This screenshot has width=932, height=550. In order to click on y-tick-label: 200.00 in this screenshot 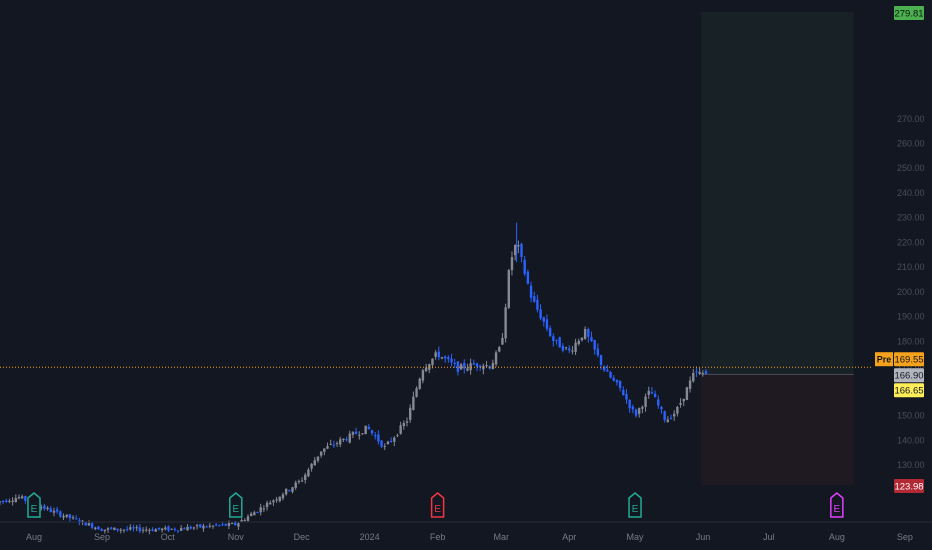, I will do `click(911, 292)`.